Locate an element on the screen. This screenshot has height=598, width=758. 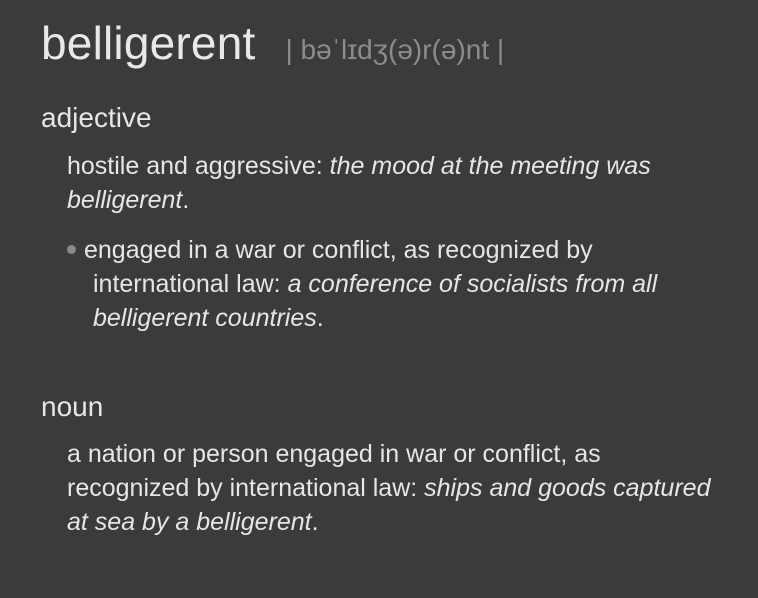
part-of-speech-adjective: adjective is located at coordinates (96, 117).